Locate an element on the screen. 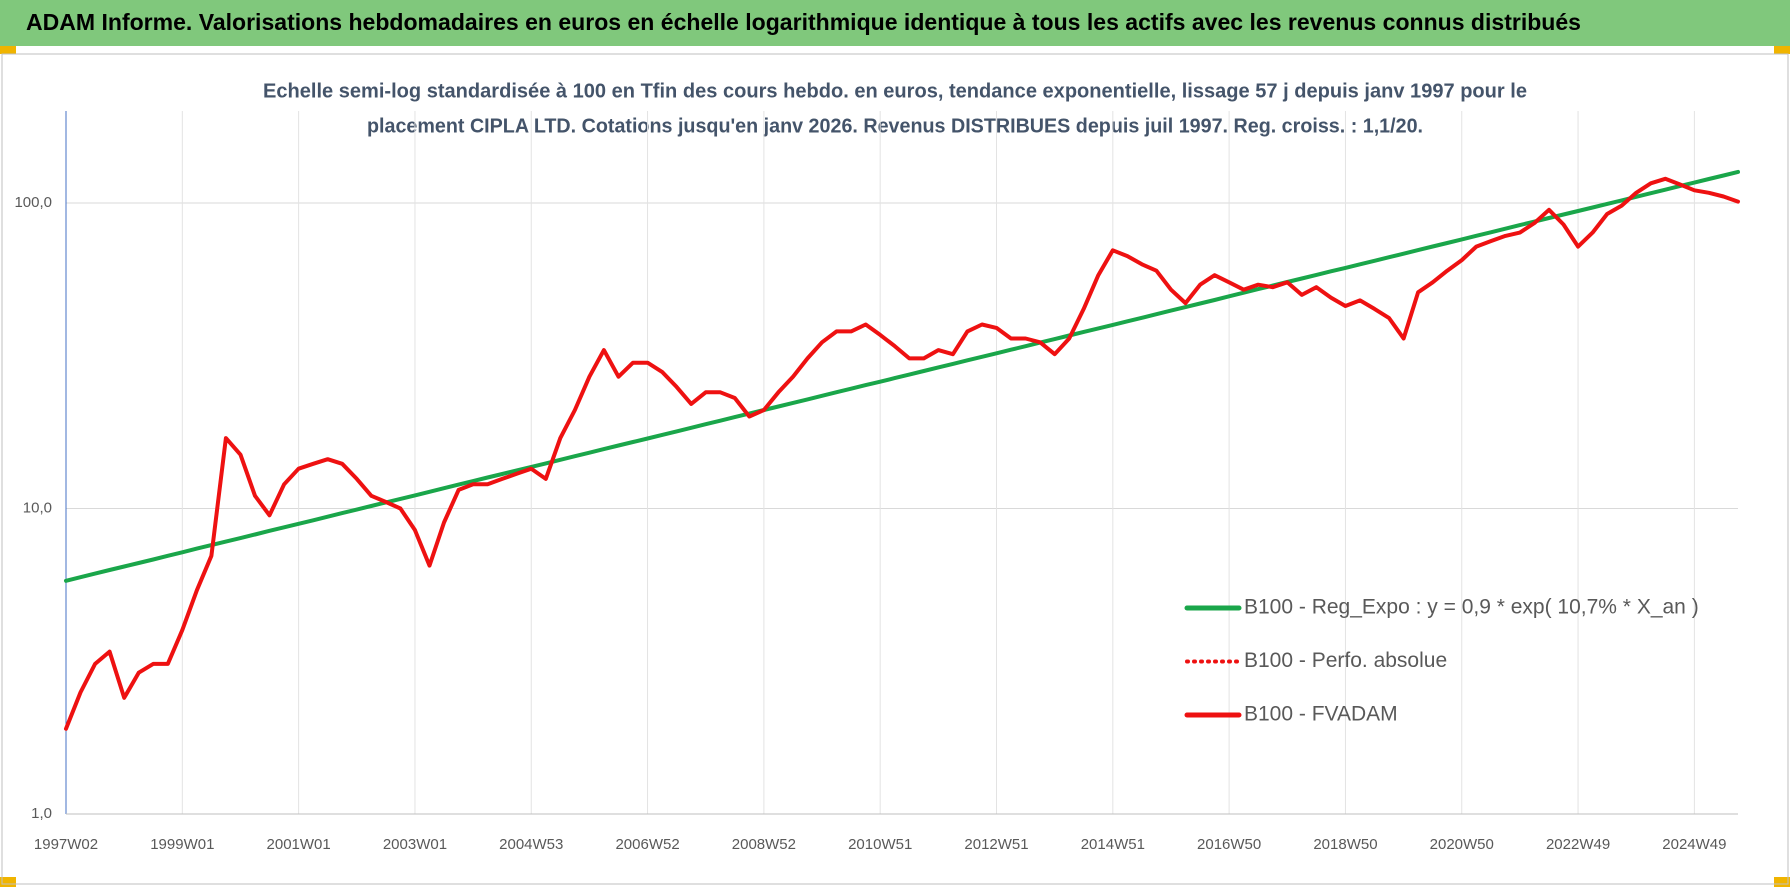 Image resolution: width=1790 pixels, height=887 pixels. x-tick-label: 2001W01 is located at coordinates (299, 844).